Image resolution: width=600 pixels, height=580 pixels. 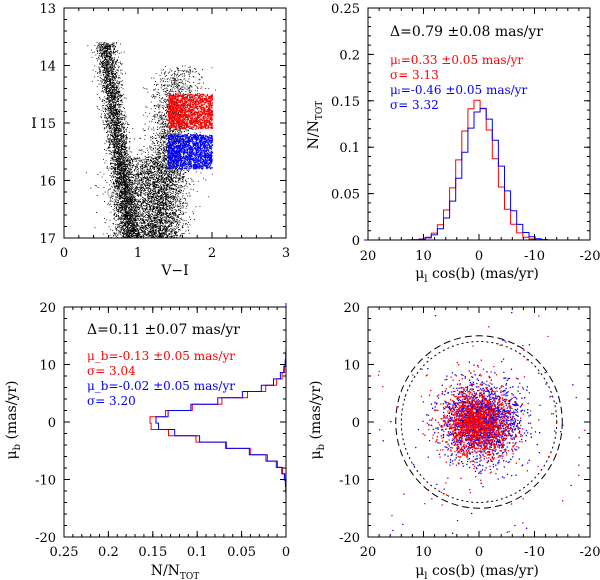 What do you see at coordinates (47, 67) in the screenshot?
I see `cmd-ytick-label: 14` at bounding box center [47, 67].